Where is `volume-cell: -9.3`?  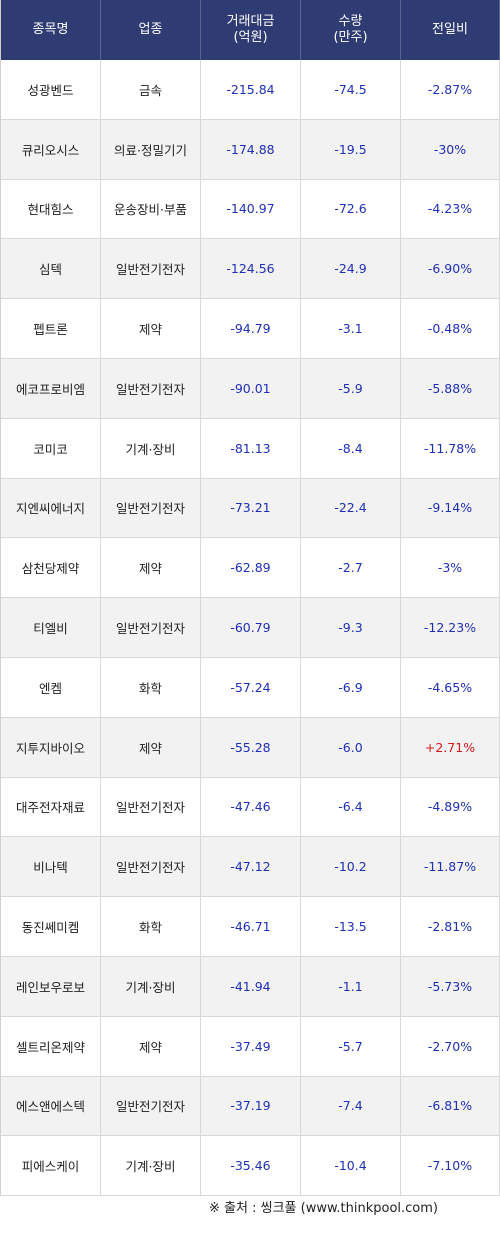
volume-cell: -9.3 is located at coordinates (351, 627).